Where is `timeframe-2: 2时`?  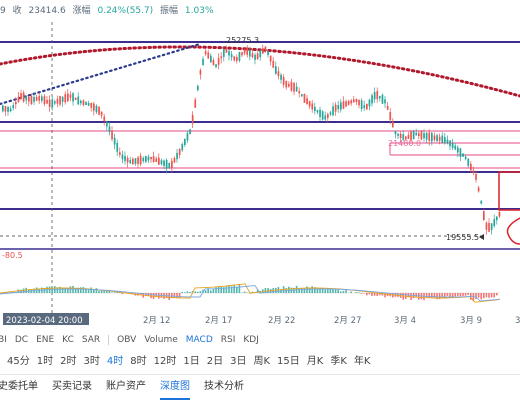 timeframe-2: 2时 is located at coordinates (68, 361).